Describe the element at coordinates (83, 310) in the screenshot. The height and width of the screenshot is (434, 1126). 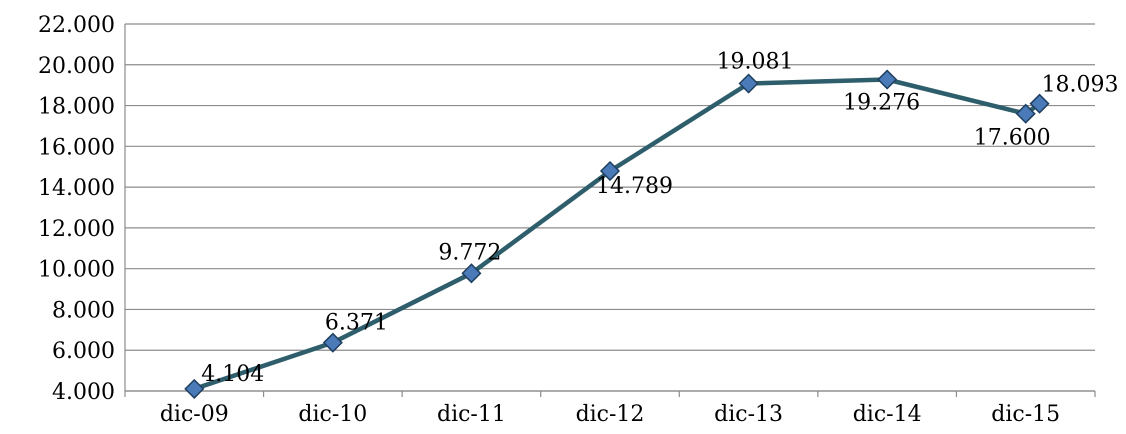
I see `y-tick-label: 8.000` at that location.